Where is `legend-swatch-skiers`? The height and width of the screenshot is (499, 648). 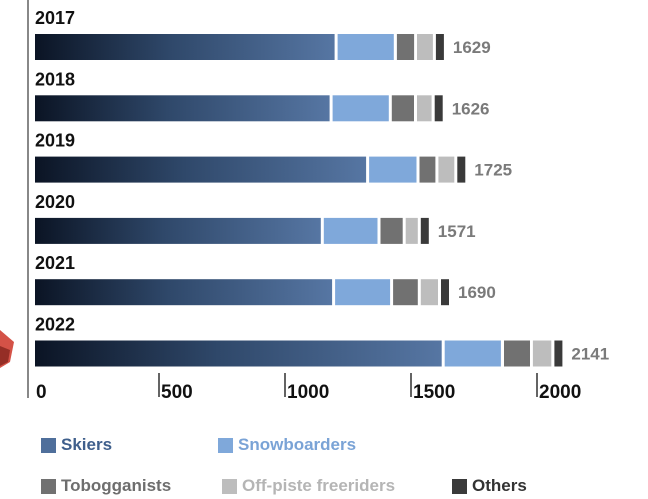
legend-swatch-skiers is located at coordinates (48, 445).